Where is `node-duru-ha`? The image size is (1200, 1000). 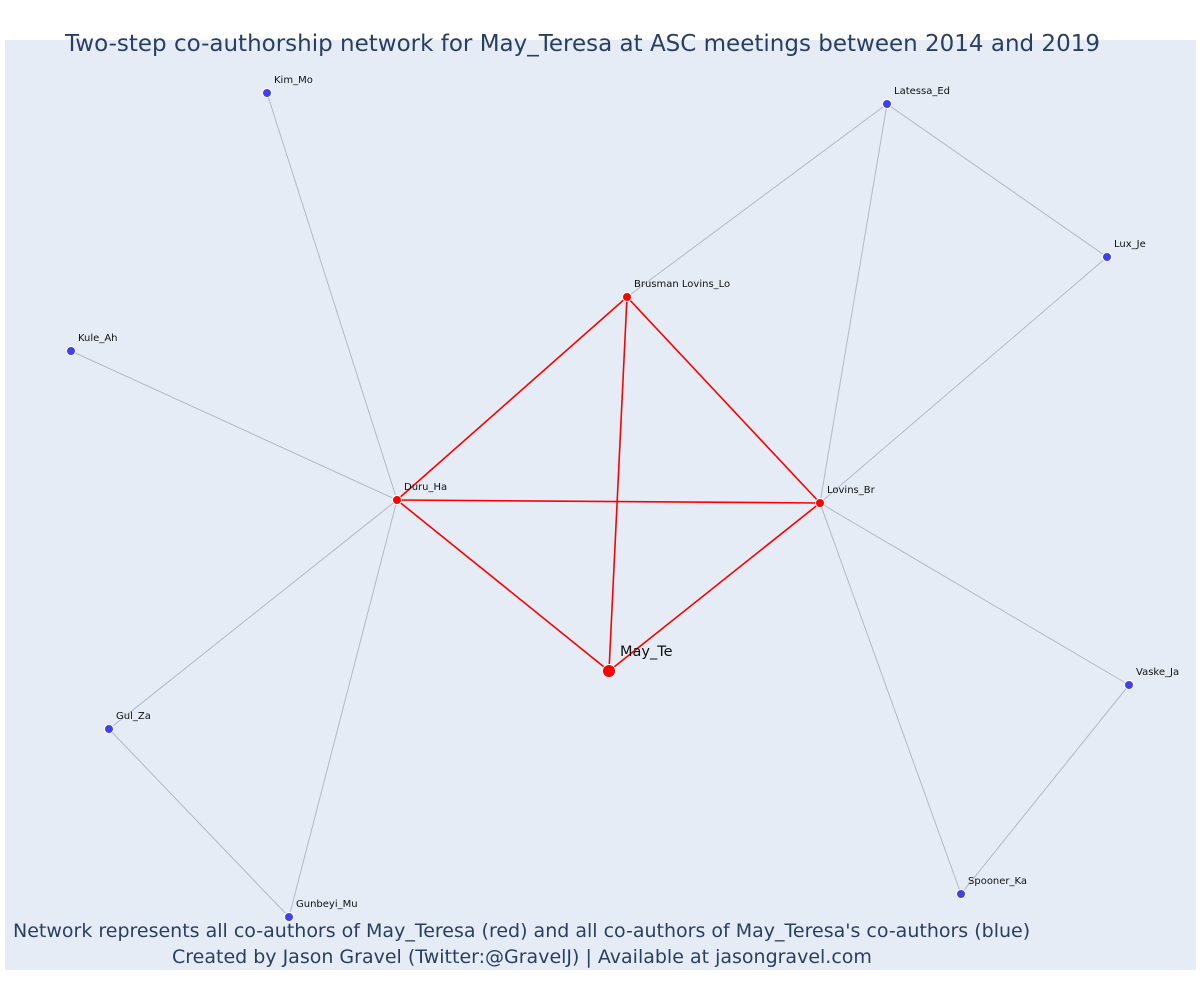
node-duru-ha is located at coordinates (397, 500).